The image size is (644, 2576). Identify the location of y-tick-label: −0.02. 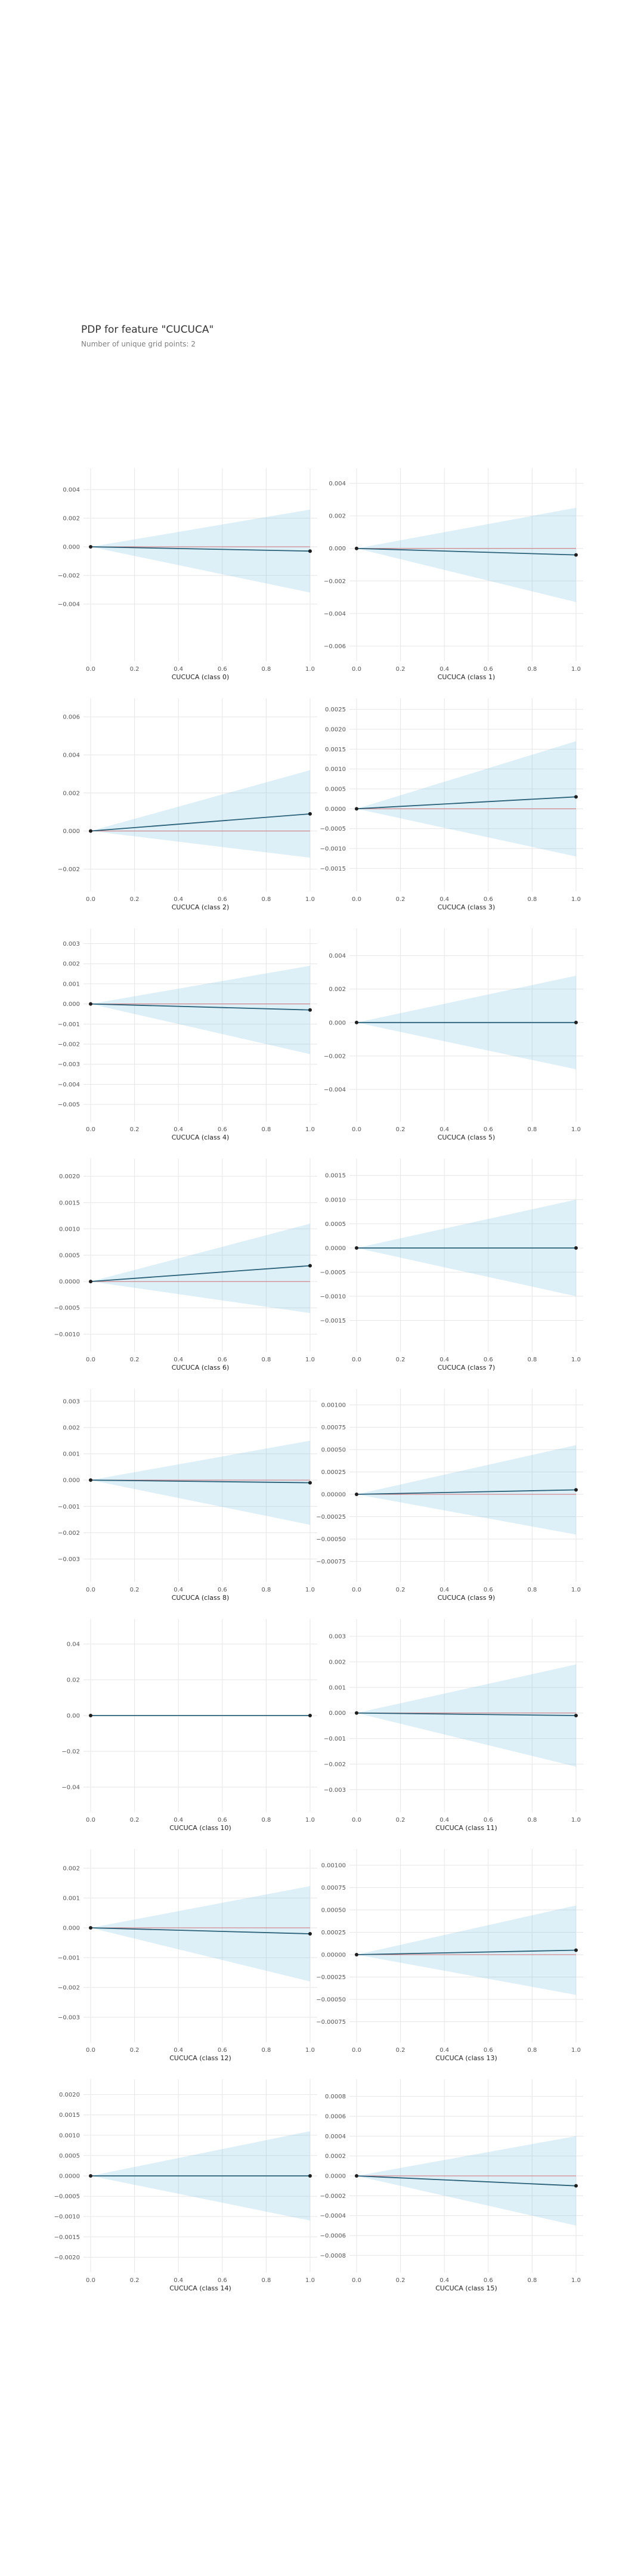
(70, 1752).